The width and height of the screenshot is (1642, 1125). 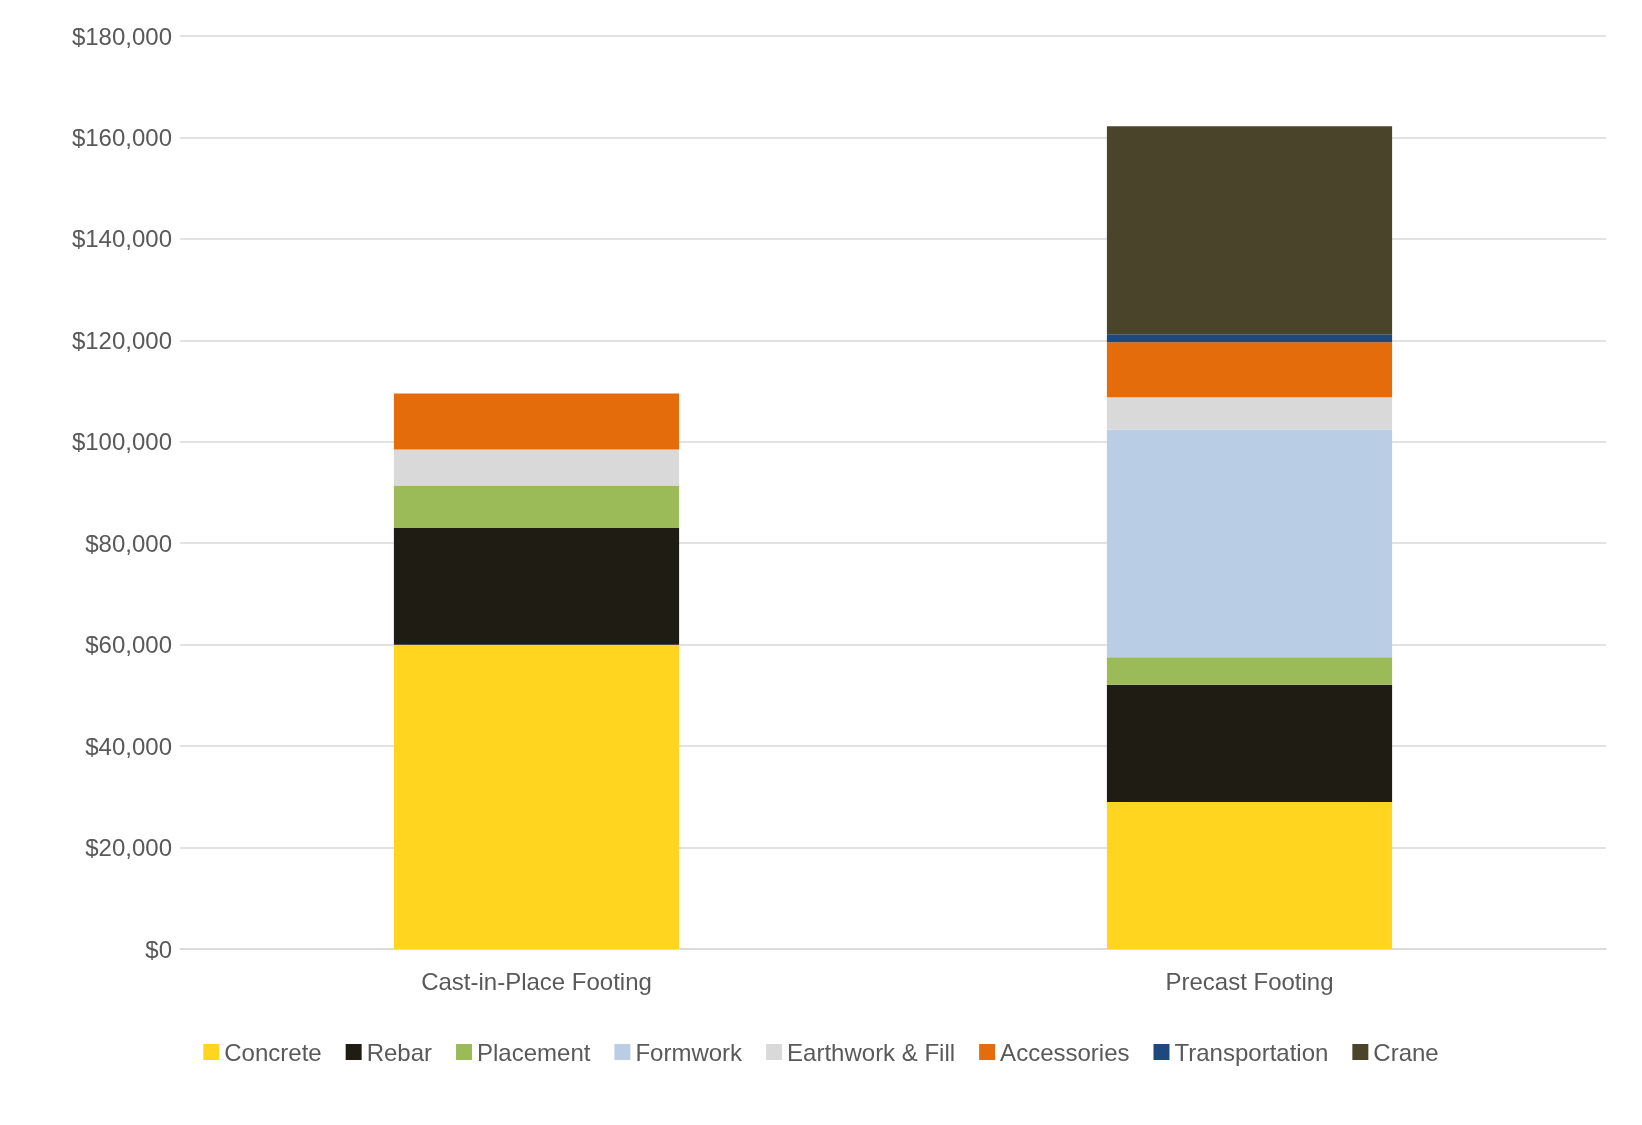 I want to click on y-tick-label: $40,000, so click(x=128, y=746).